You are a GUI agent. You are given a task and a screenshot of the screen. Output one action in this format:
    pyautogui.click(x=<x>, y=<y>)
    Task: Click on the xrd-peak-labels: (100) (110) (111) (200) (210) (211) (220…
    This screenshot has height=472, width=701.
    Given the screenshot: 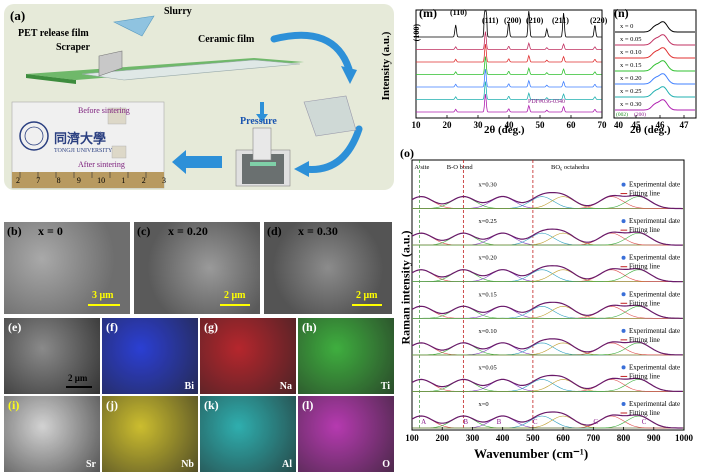 What is the action you would take?
    pyautogui.click(x=512, y=26)
    